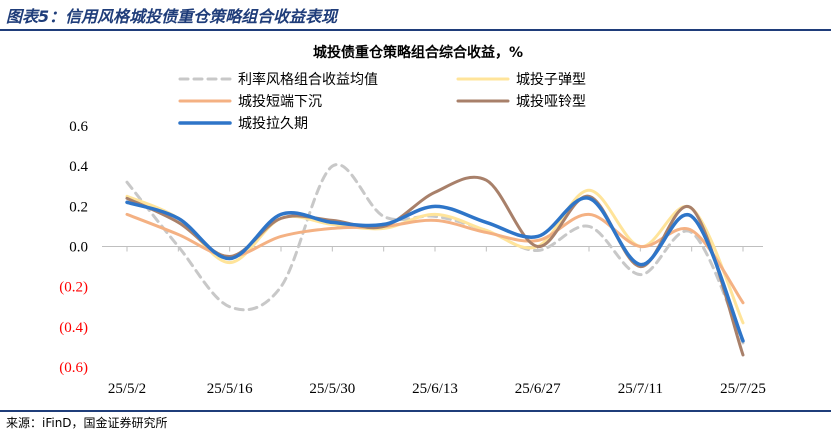 This screenshot has height=436, width=831. I want to click on y-tick-label: 0.0, so click(78, 248).